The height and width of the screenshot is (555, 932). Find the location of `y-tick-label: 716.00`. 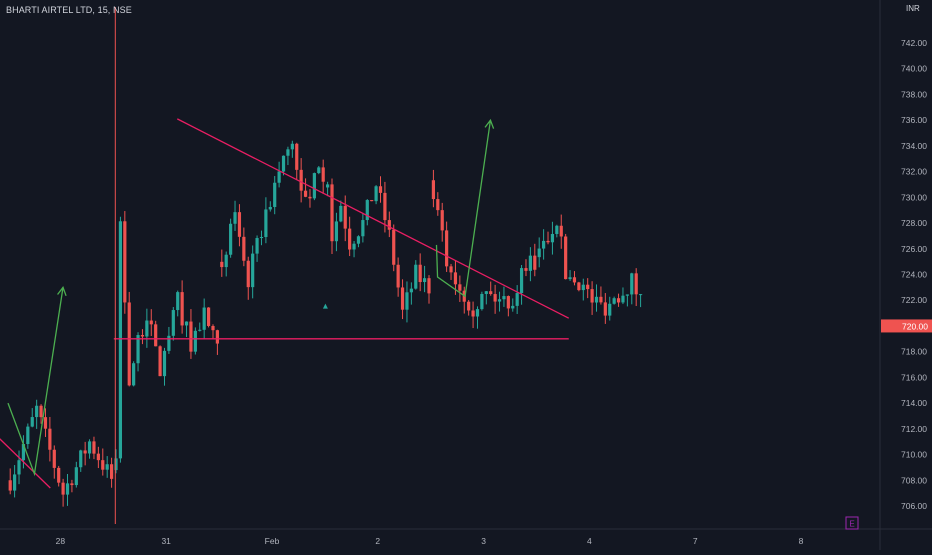

y-tick-label: 716.00 is located at coordinates (914, 377).